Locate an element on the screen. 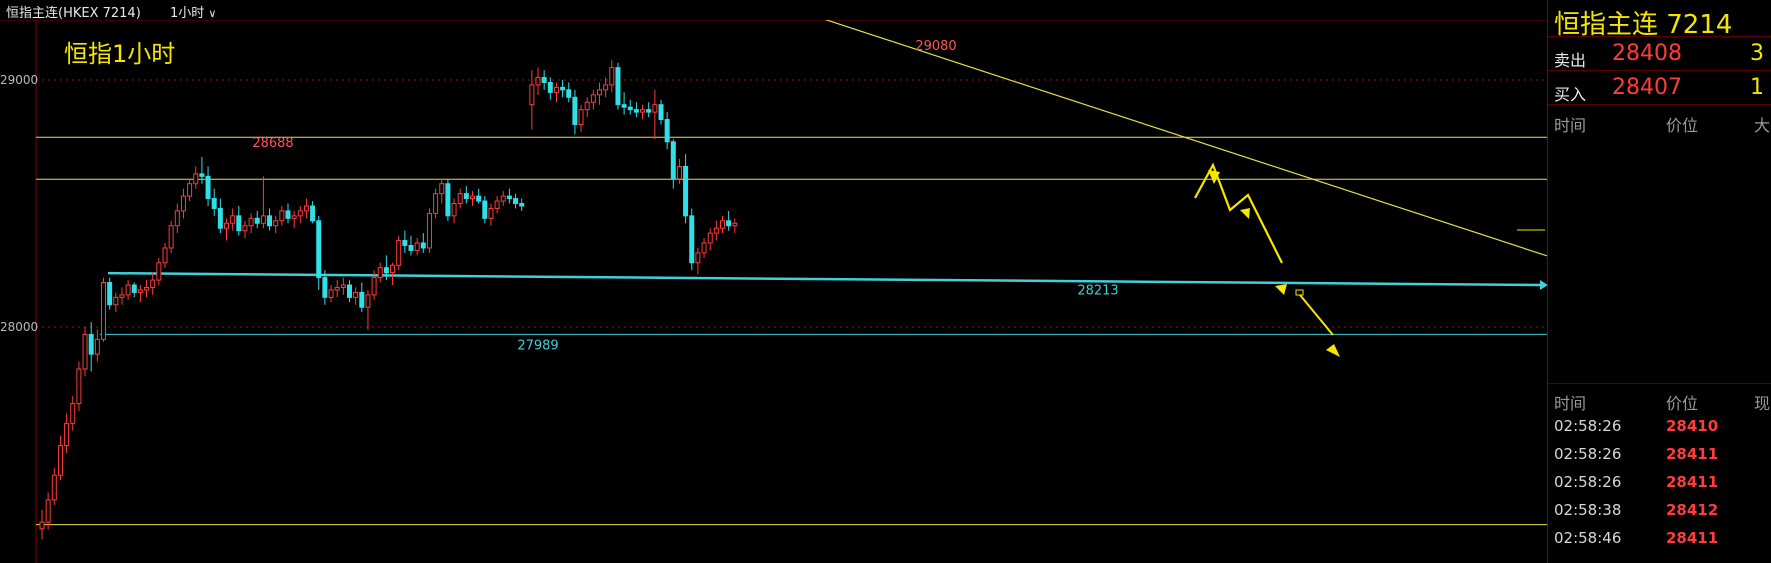  timeframe-label: 1小时 is located at coordinates (187, 13).